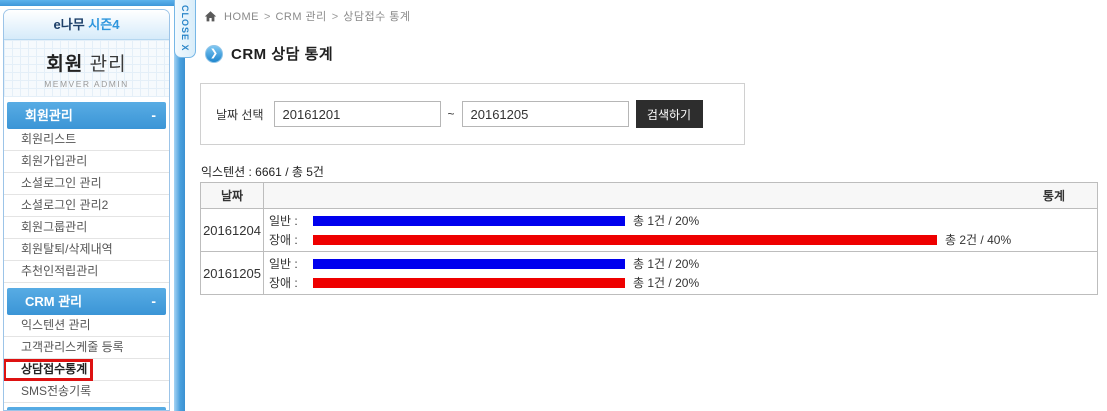  I want to click on date-to-input, so click(545, 114).